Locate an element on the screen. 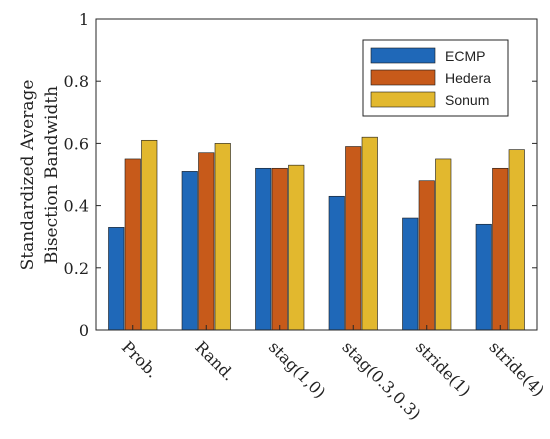 Image resolution: width=550 pixels, height=439 pixels. y-axis-title-line-2: Bisection Bandwidth is located at coordinates (52, 175).